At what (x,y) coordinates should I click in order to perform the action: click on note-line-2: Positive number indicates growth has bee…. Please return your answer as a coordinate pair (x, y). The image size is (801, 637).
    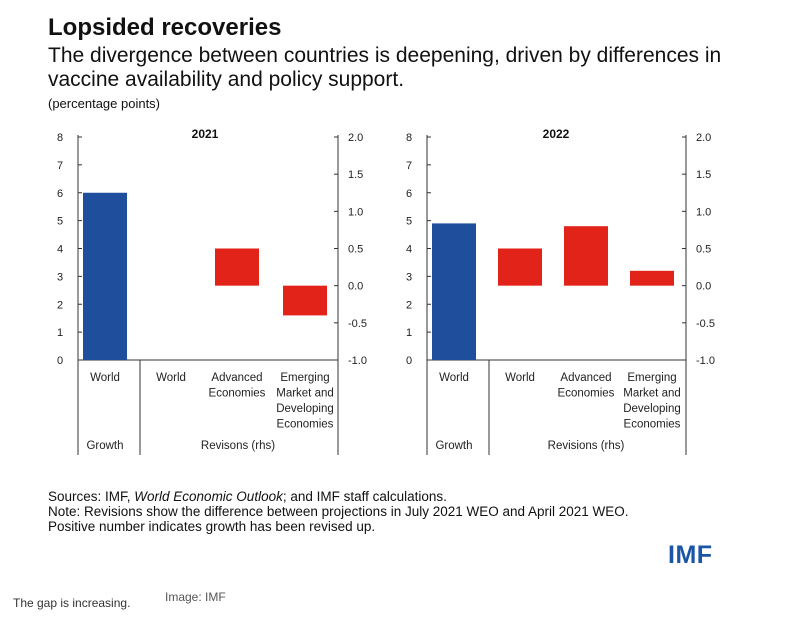
    Looking at the image, I should click on (212, 526).